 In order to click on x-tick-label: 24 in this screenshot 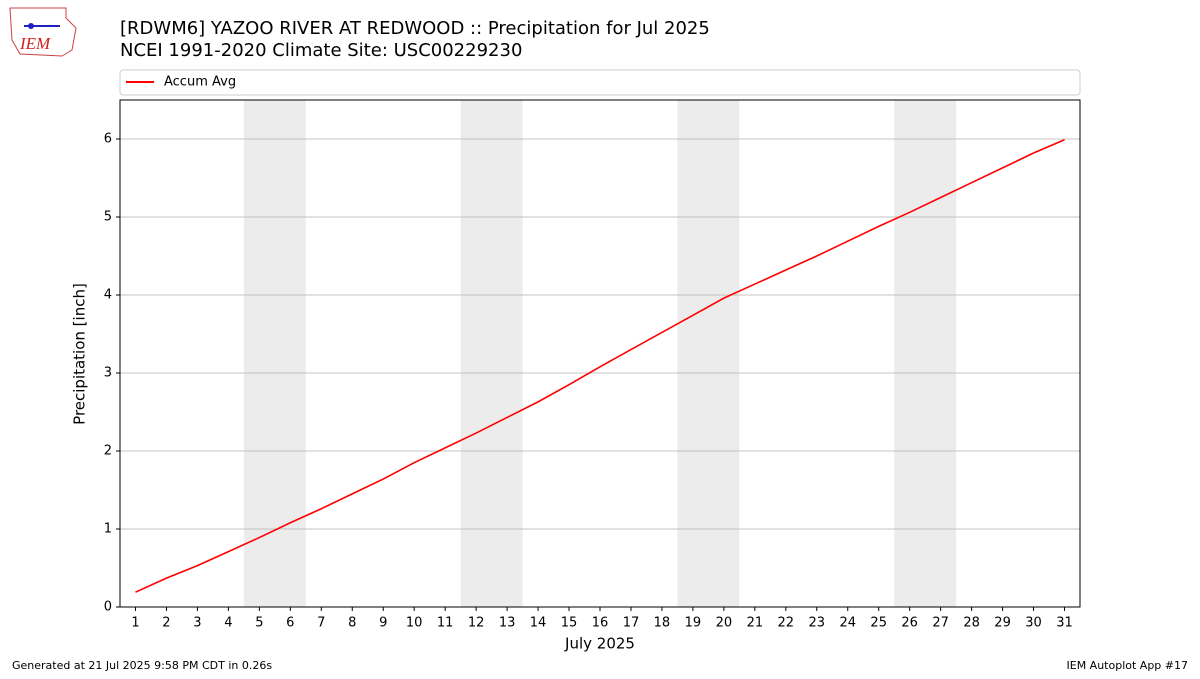, I will do `click(847, 623)`.